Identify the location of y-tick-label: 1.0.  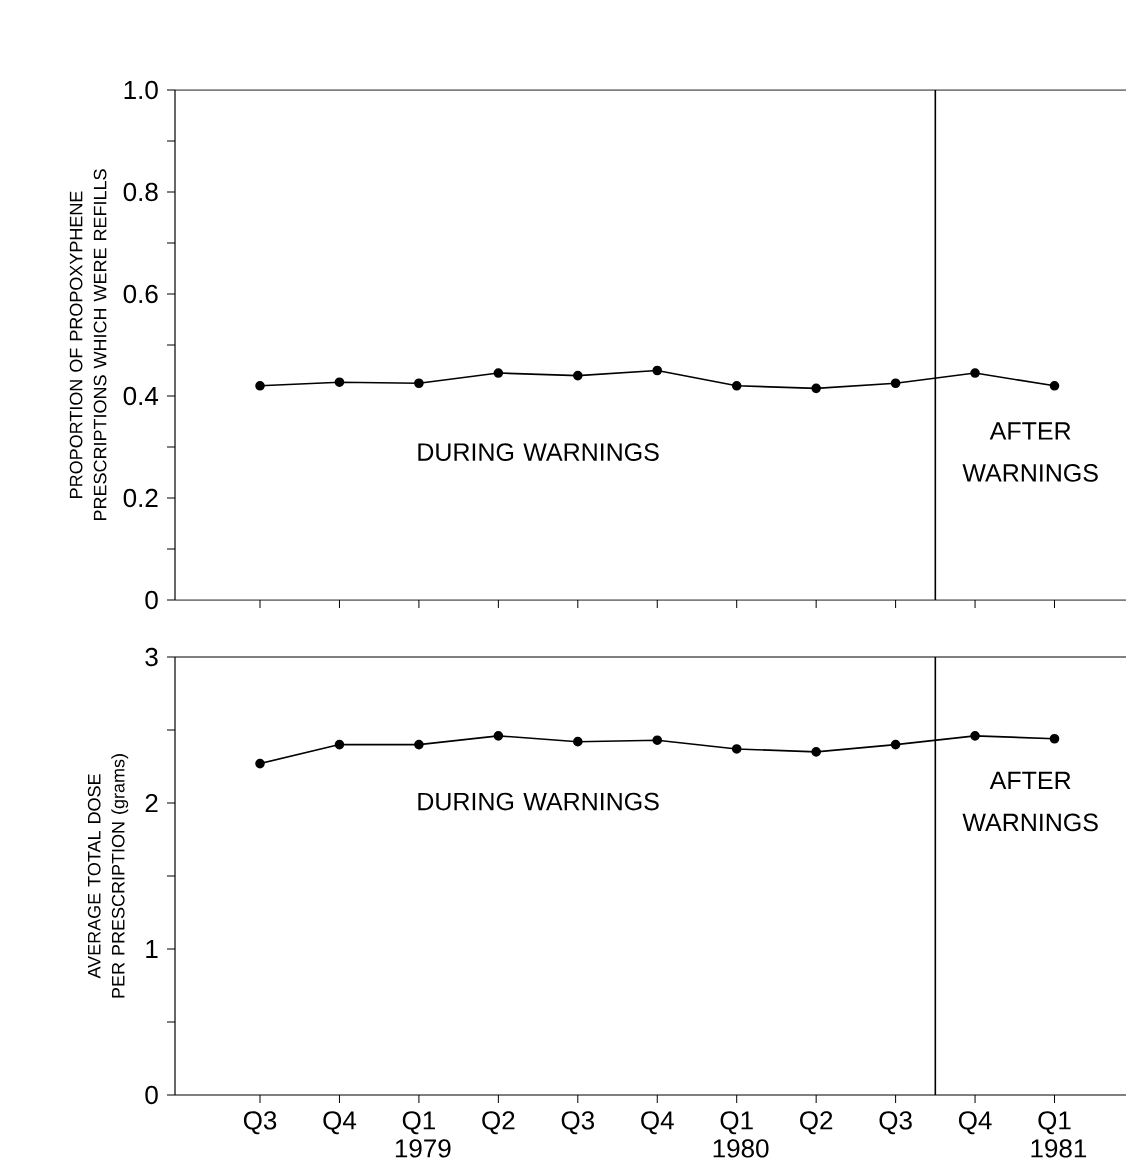
(141, 90).